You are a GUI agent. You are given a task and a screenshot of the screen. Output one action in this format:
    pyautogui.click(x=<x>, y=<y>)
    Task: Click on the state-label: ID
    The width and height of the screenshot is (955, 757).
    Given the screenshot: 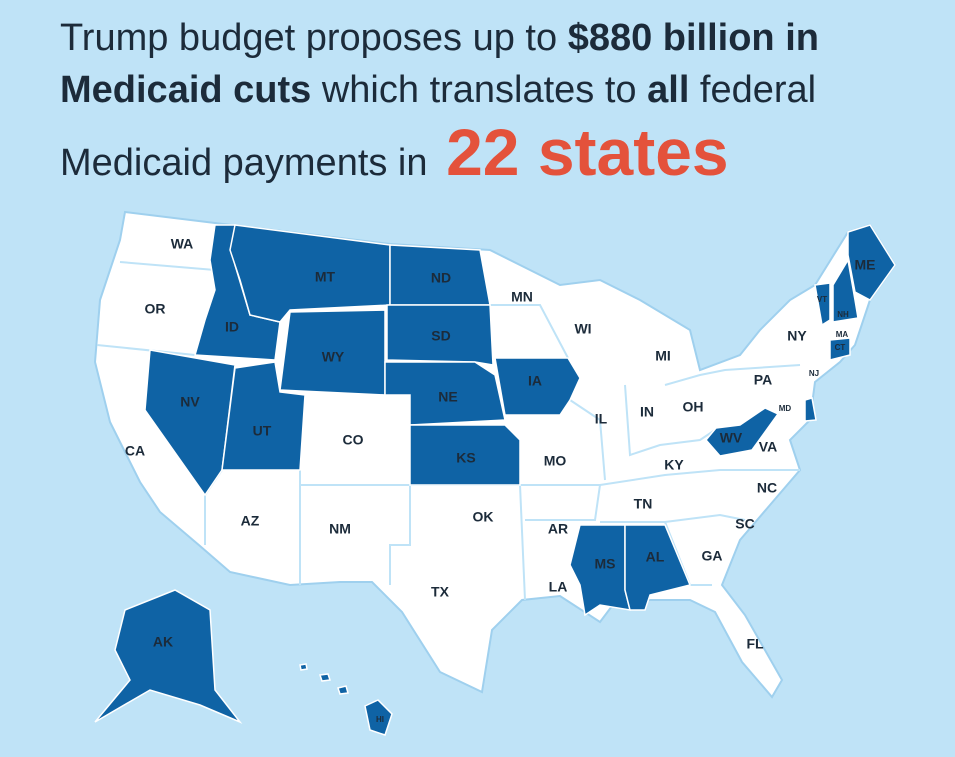 What is the action you would take?
    pyautogui.click(x=232, y=327)
    